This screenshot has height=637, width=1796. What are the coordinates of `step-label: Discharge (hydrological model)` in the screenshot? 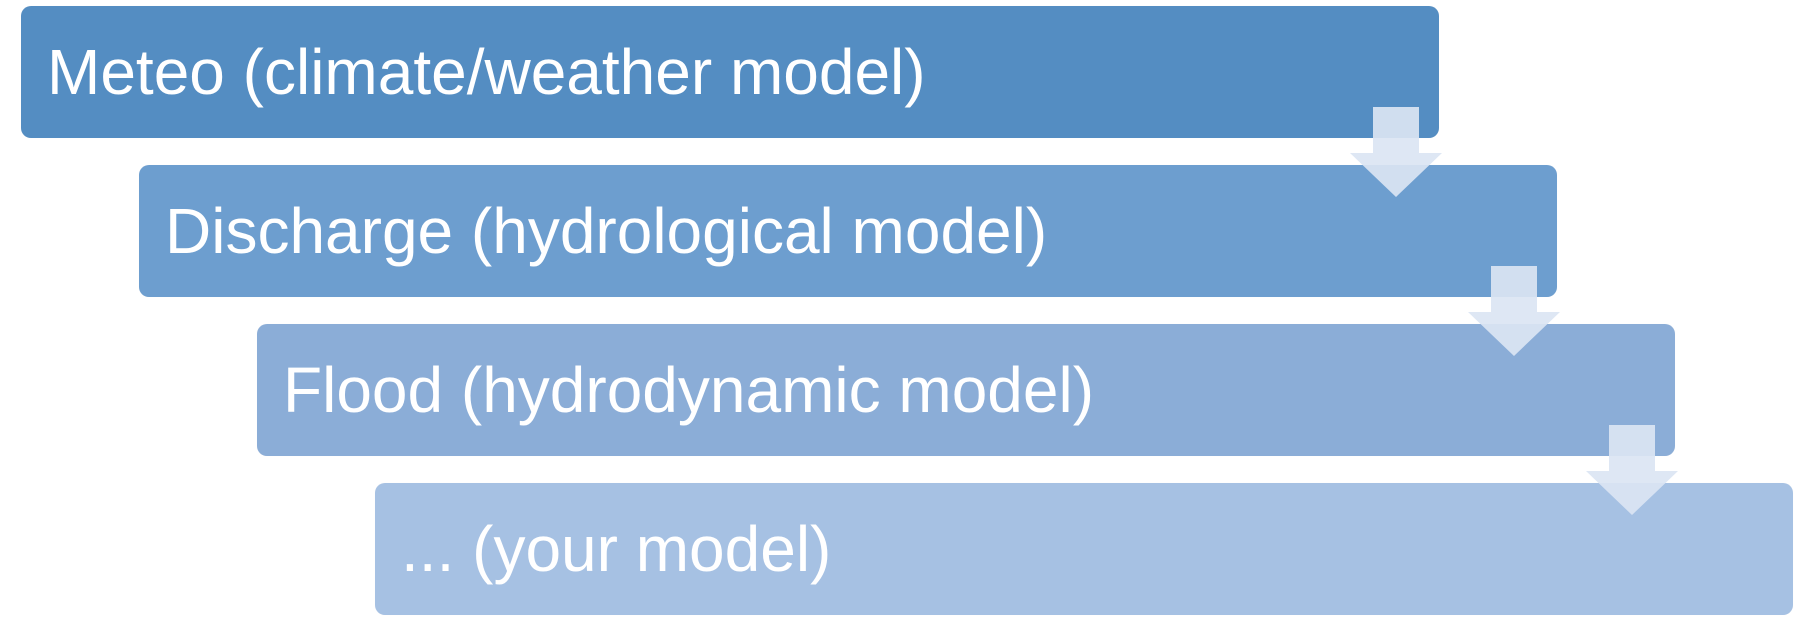 It's located at (606, 231).